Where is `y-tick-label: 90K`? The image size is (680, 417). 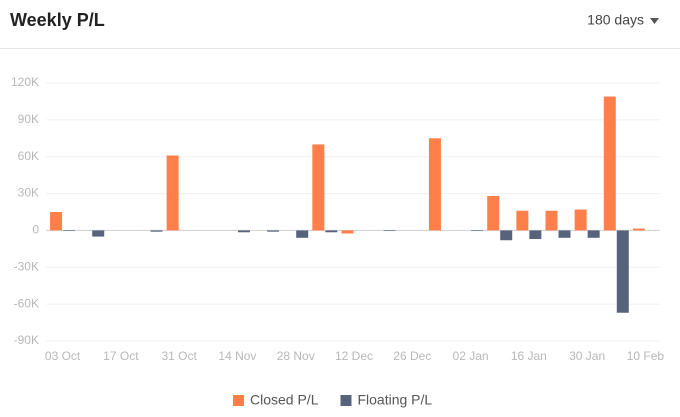 y-tick-label: 90K is located at coordinates (28, 119).